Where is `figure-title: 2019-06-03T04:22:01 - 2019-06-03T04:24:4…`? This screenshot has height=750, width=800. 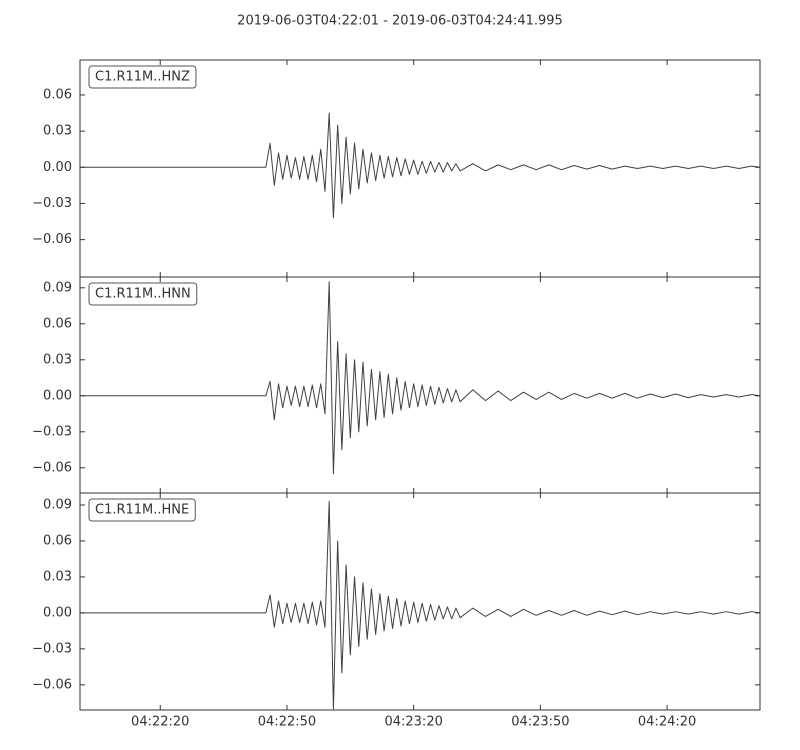 figure-title: 2019-06-03T04:22:01 - 2019-06-03T04:24:4… is located at coordinates (400, 21).